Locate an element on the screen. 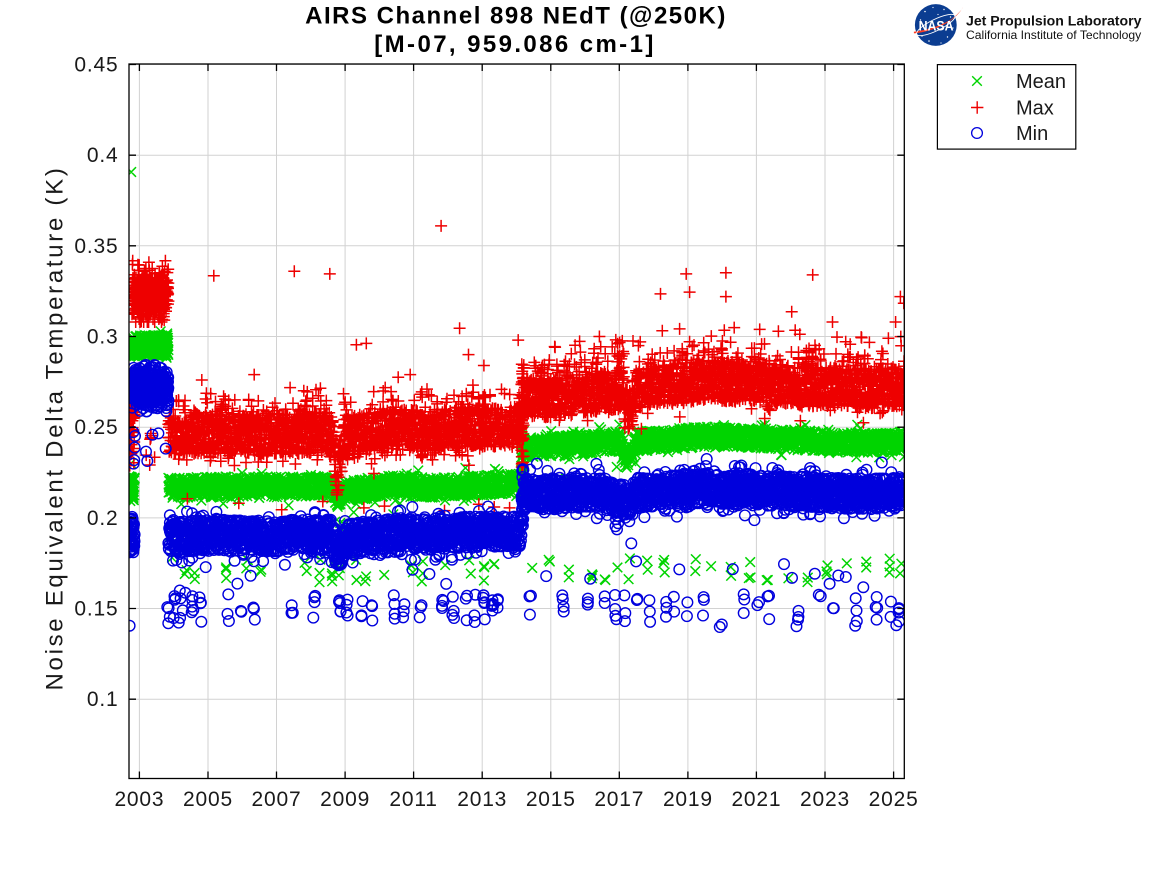 The image size is (1167, 875). svg-text: 2023 is located at coordinates (825, 799).